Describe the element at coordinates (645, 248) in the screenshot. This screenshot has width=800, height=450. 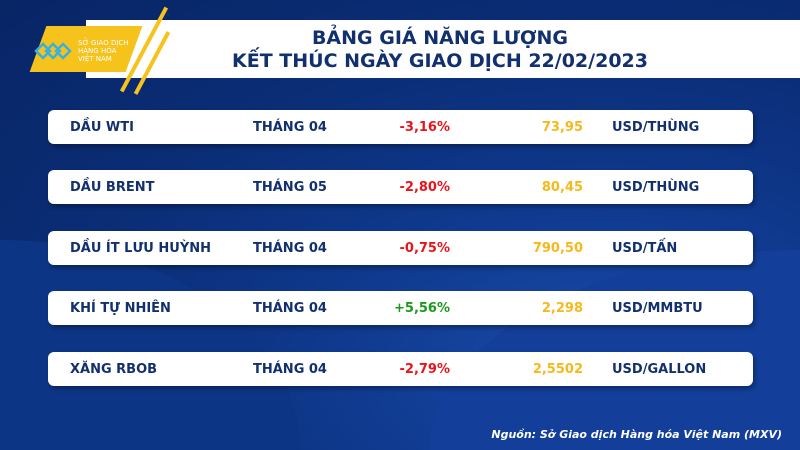
I see `price-unit: USD/TẤN` at that location.